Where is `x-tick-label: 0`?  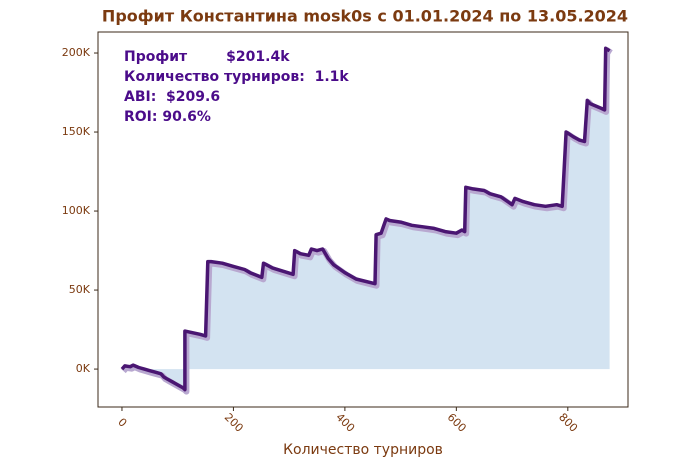 x-tick-label: 0 is located at coordinates (122, 423).